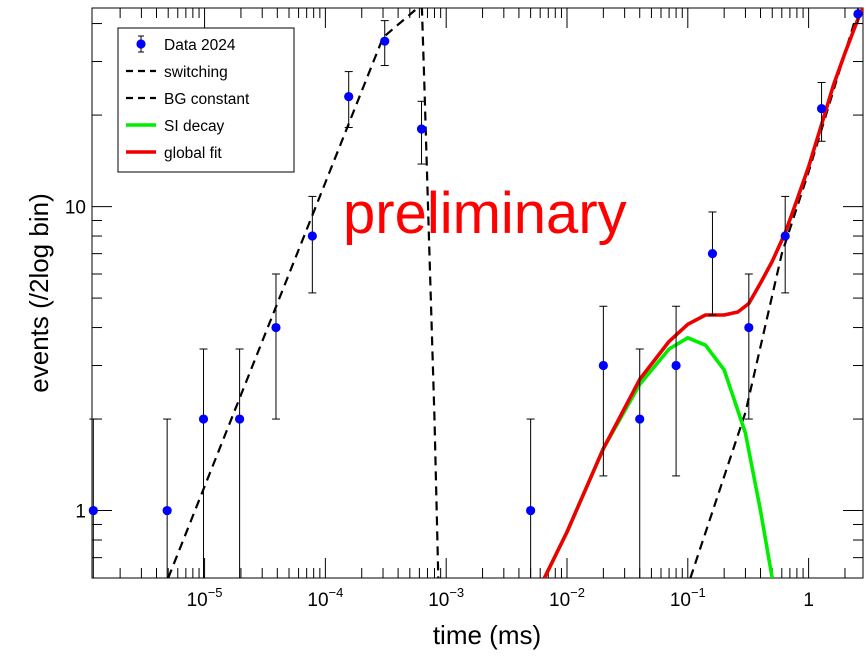 This screenshot has height=658, width=868. What do you see at coordinates (567, 598) in the screenshot?
I see `x-tick-label: 10⁻²` at bounding box center [567, 598].